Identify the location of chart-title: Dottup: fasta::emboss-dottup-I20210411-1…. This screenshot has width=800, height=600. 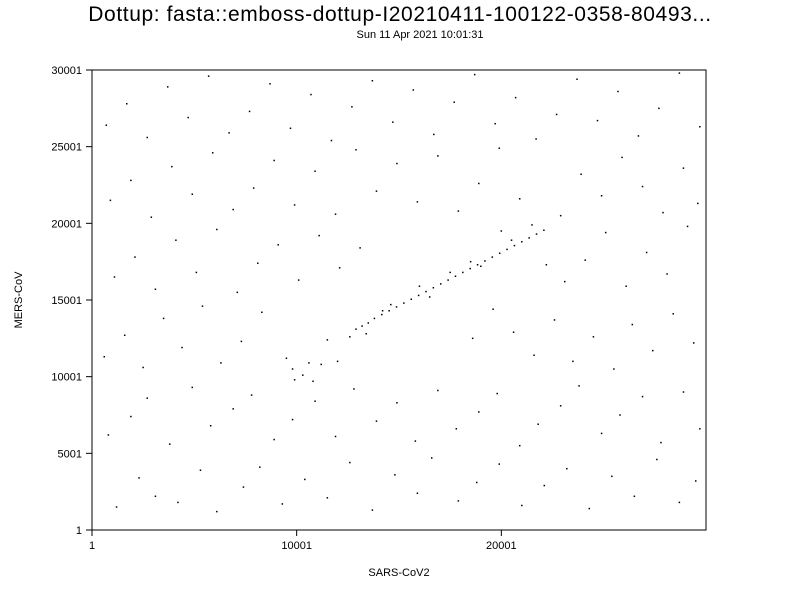
(400, 14).